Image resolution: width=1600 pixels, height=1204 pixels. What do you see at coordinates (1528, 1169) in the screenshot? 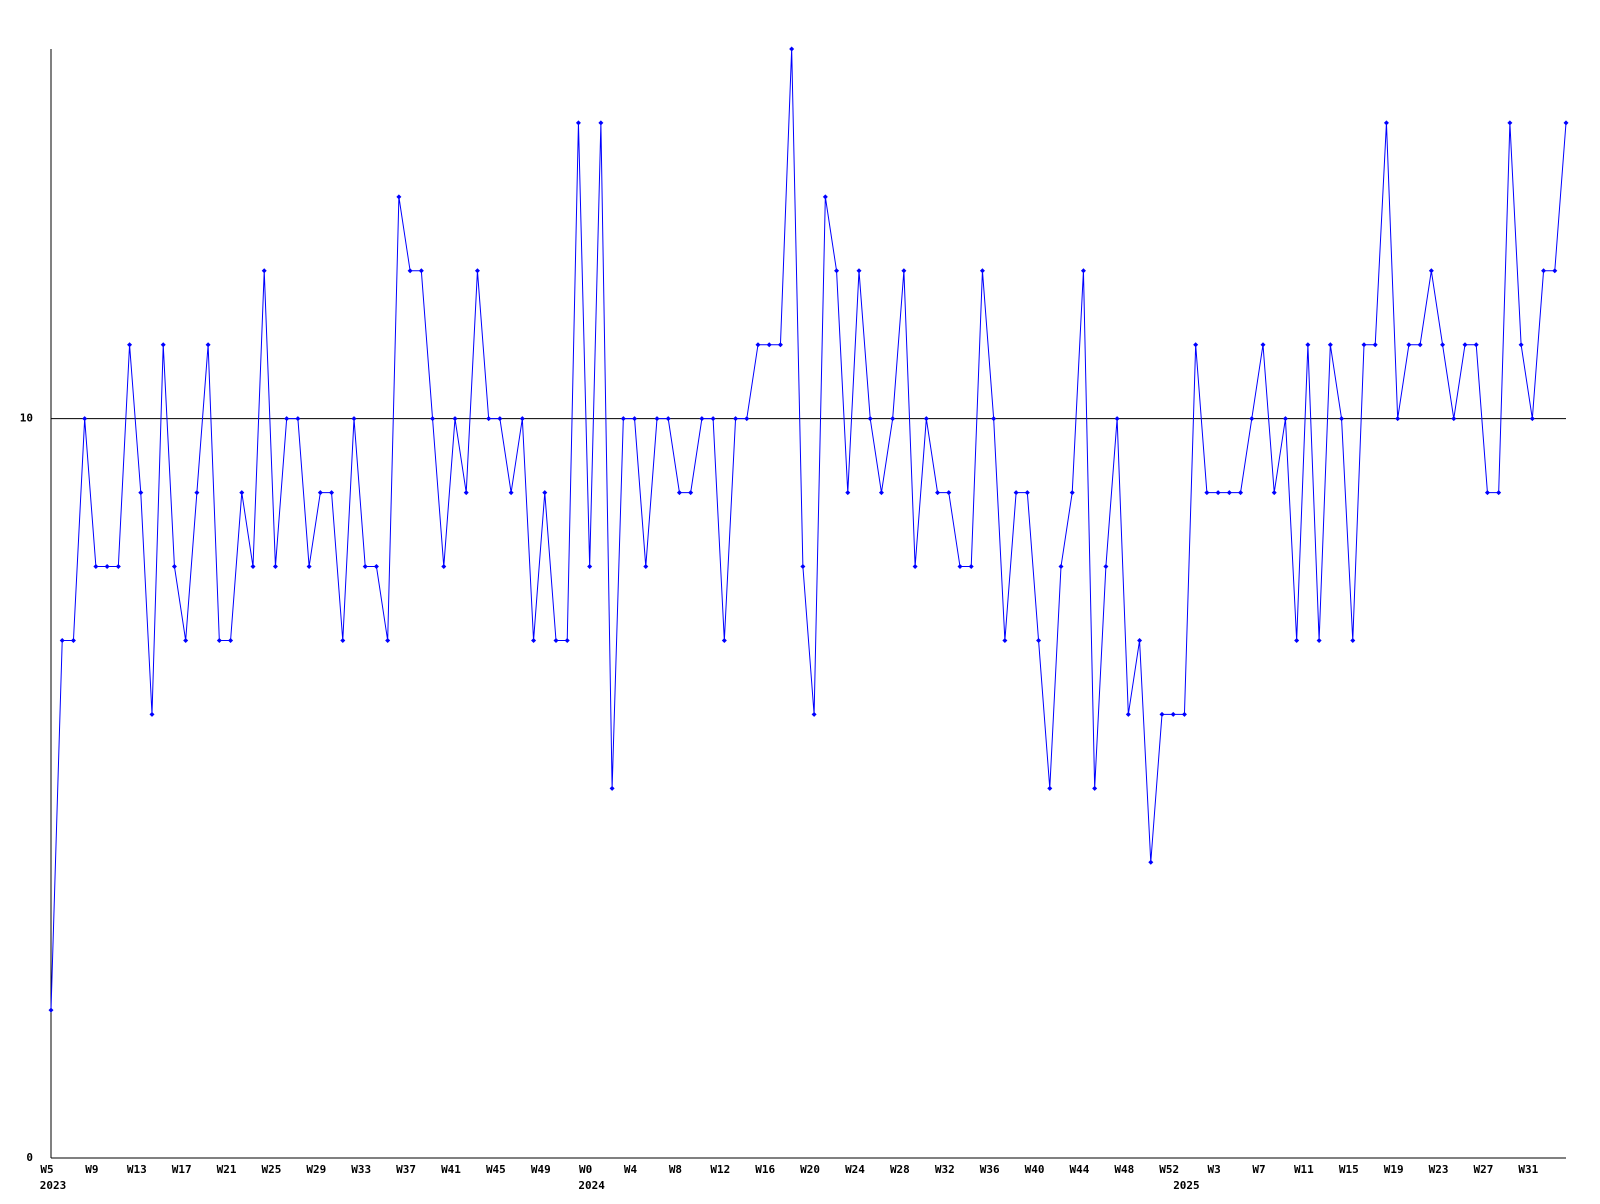
I see `x-tick-label: W31` at bounding box center [1528, 1169].